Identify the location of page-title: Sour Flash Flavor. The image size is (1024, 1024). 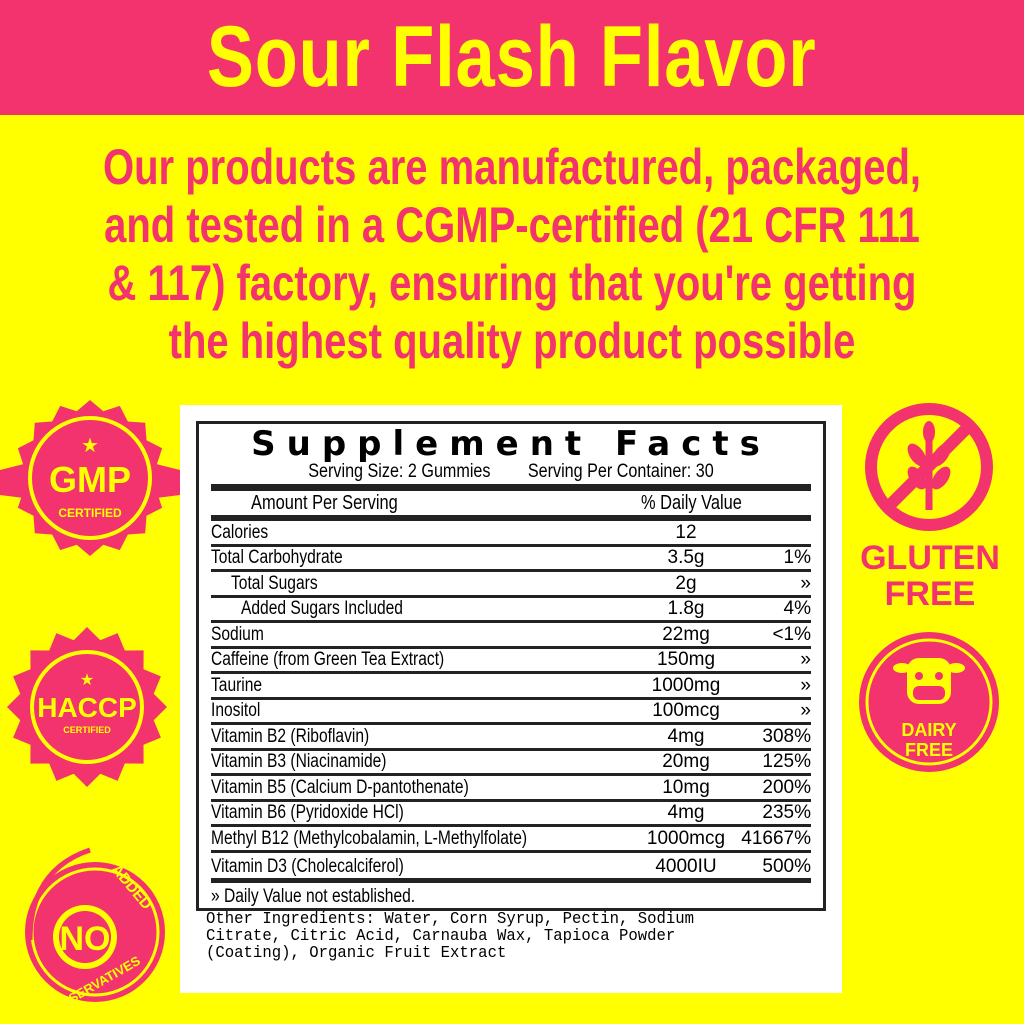
(512, 57).